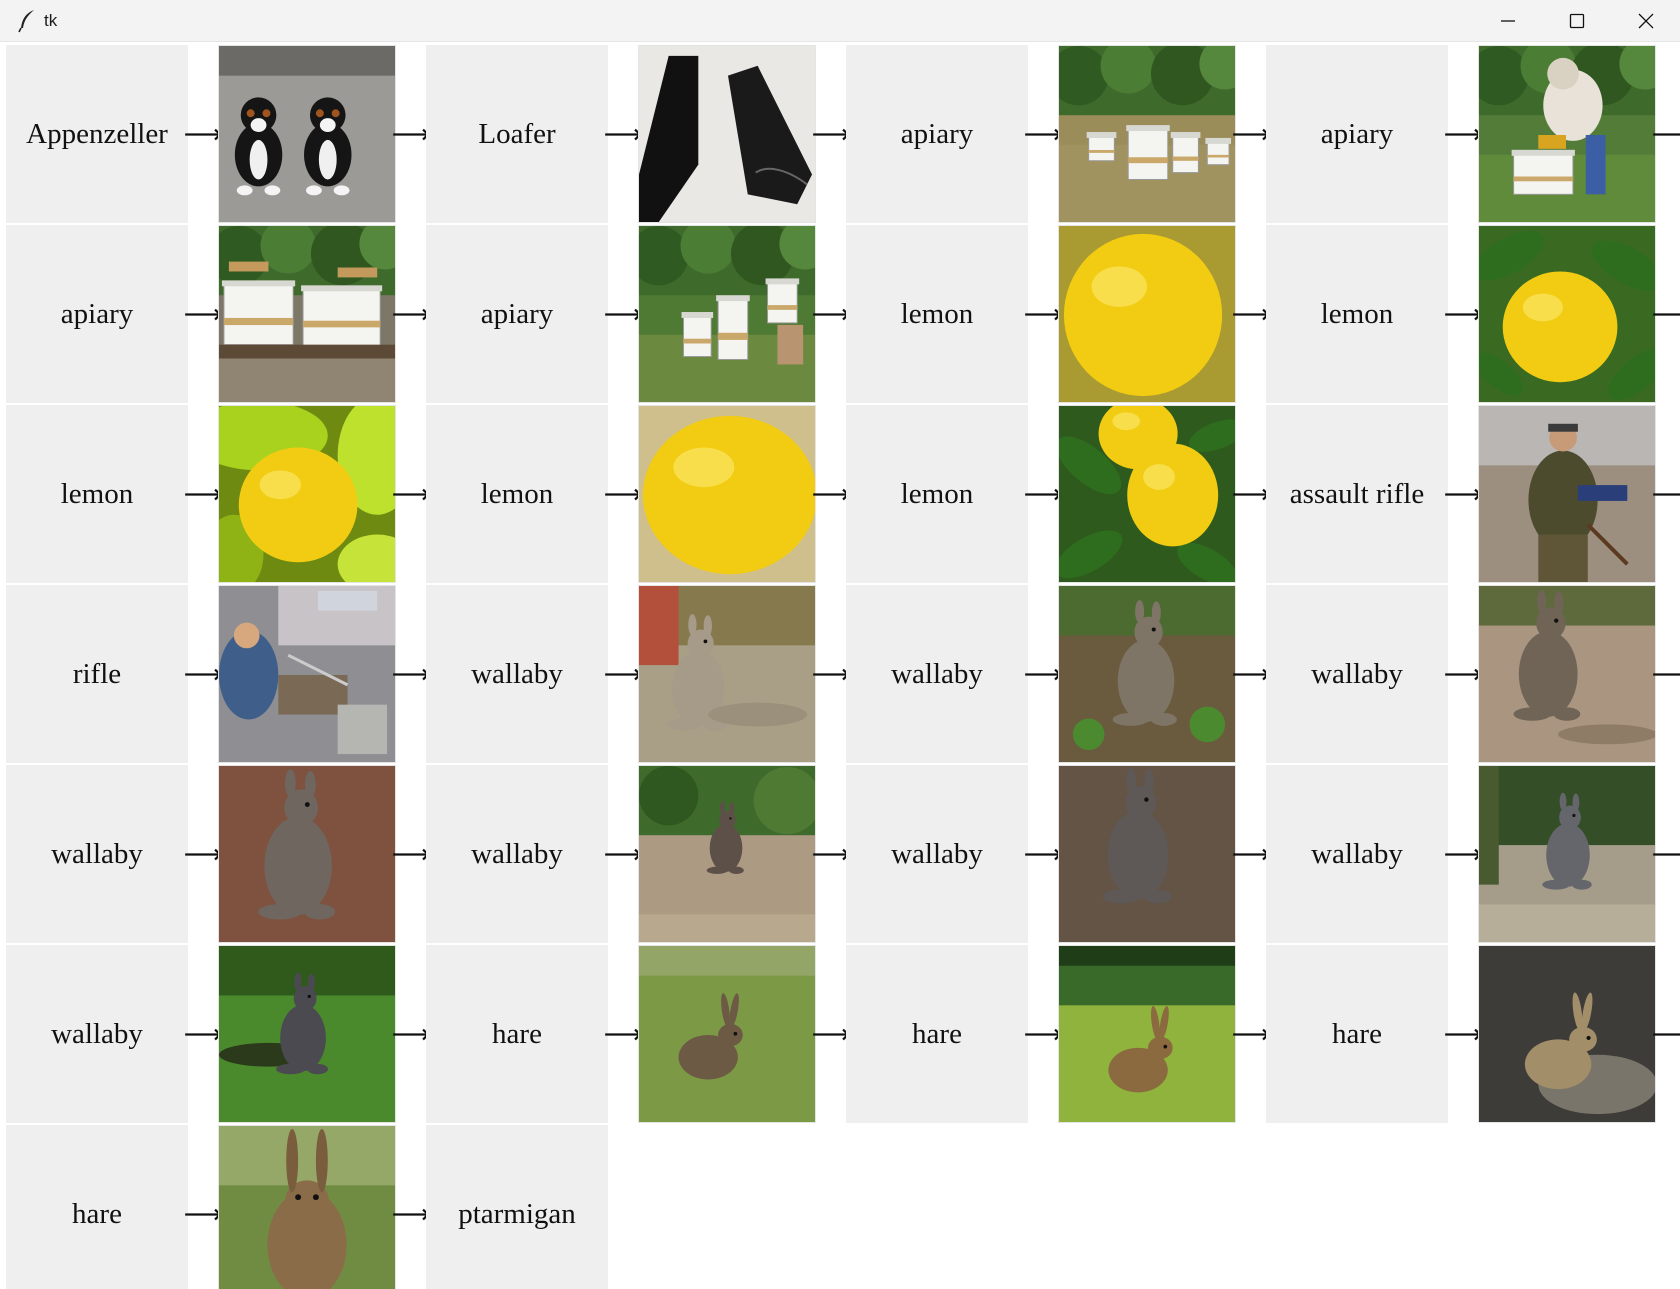 The image size is (1680, 1289). What do you see at coordinates (727, 134) in the screenshot?
I see `photo-loafer-shoes` at bounding box center [727, 134].